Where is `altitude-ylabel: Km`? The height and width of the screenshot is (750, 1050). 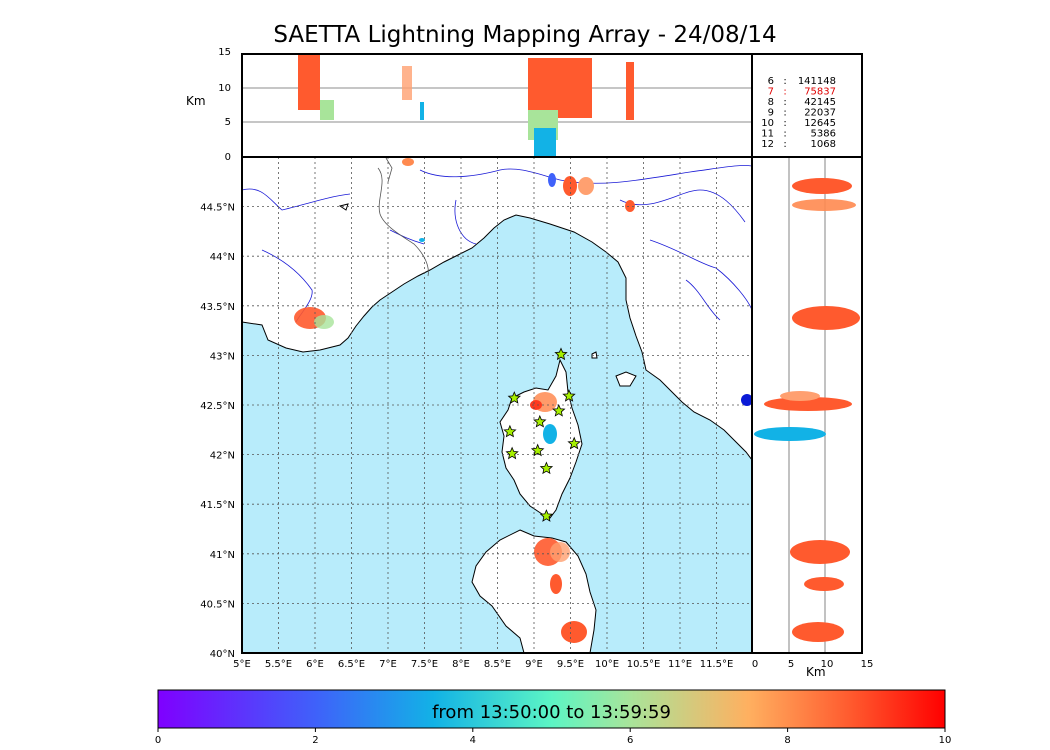 altitude-ylabel: Km is located at coordinates (196, 101).